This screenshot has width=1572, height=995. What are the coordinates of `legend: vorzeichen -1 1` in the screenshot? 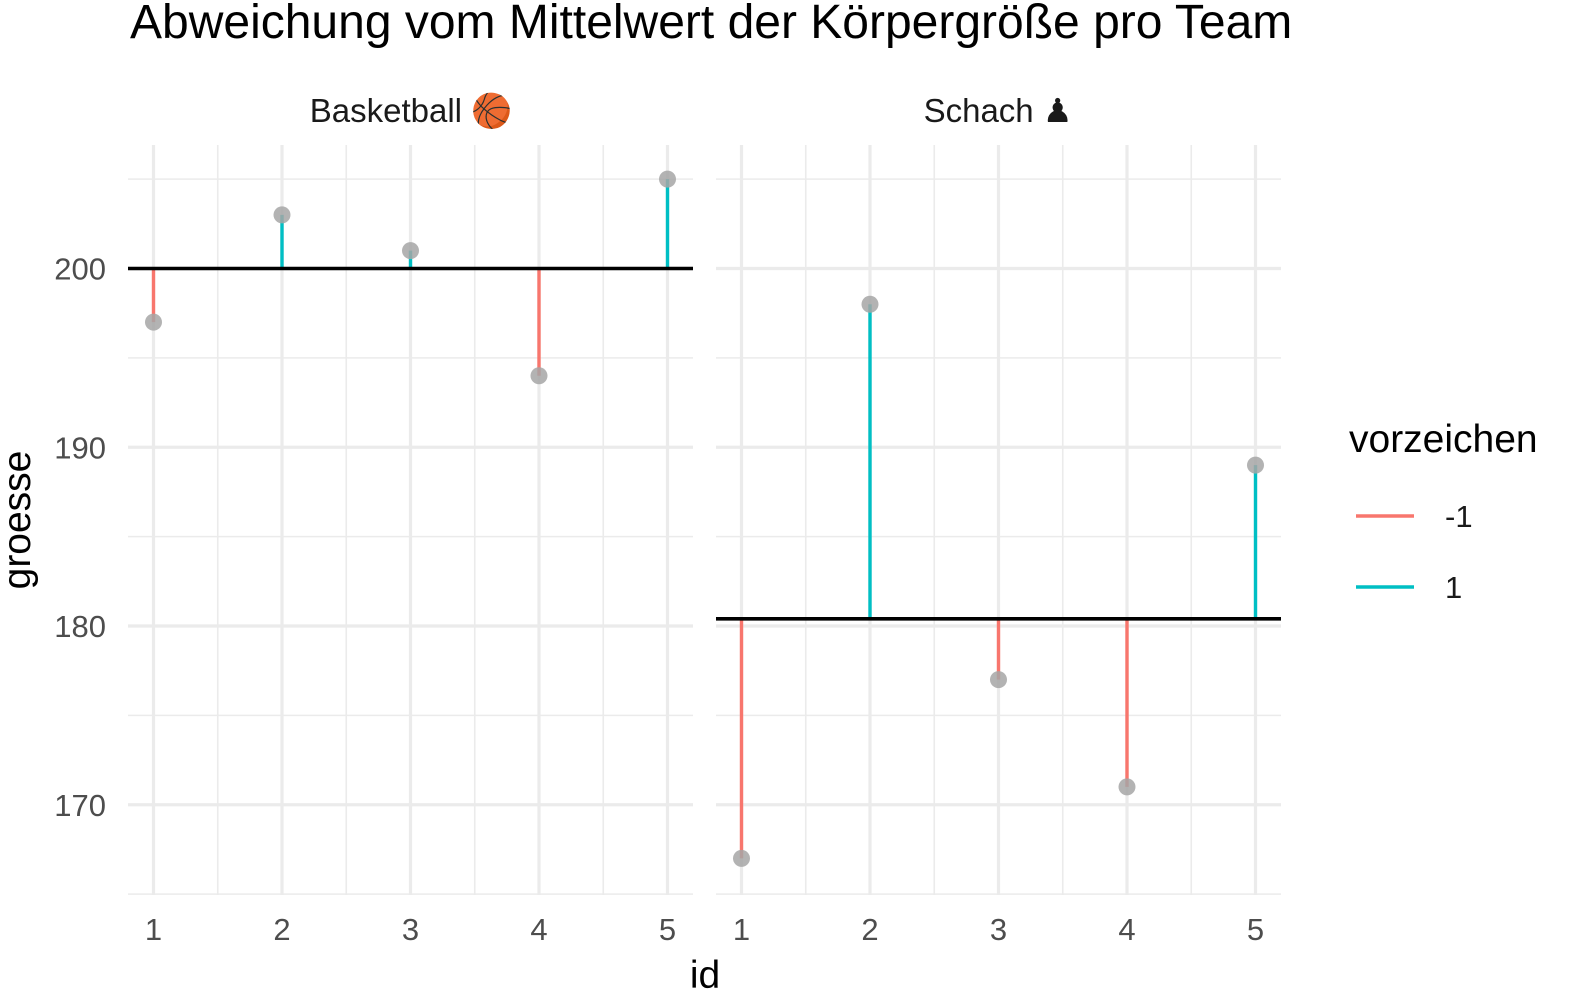 It's located at (1443, 511).